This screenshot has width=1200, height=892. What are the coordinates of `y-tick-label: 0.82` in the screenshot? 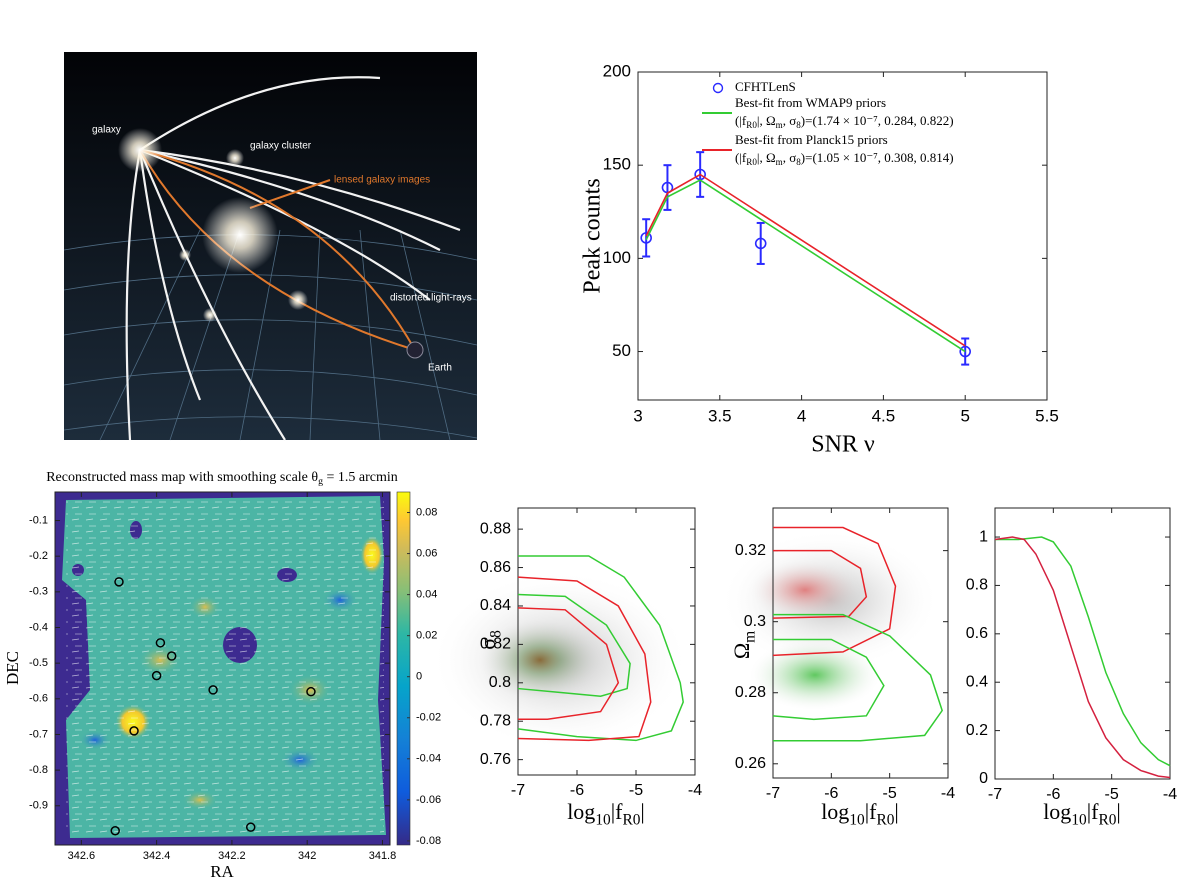 It's located at (495, 644).